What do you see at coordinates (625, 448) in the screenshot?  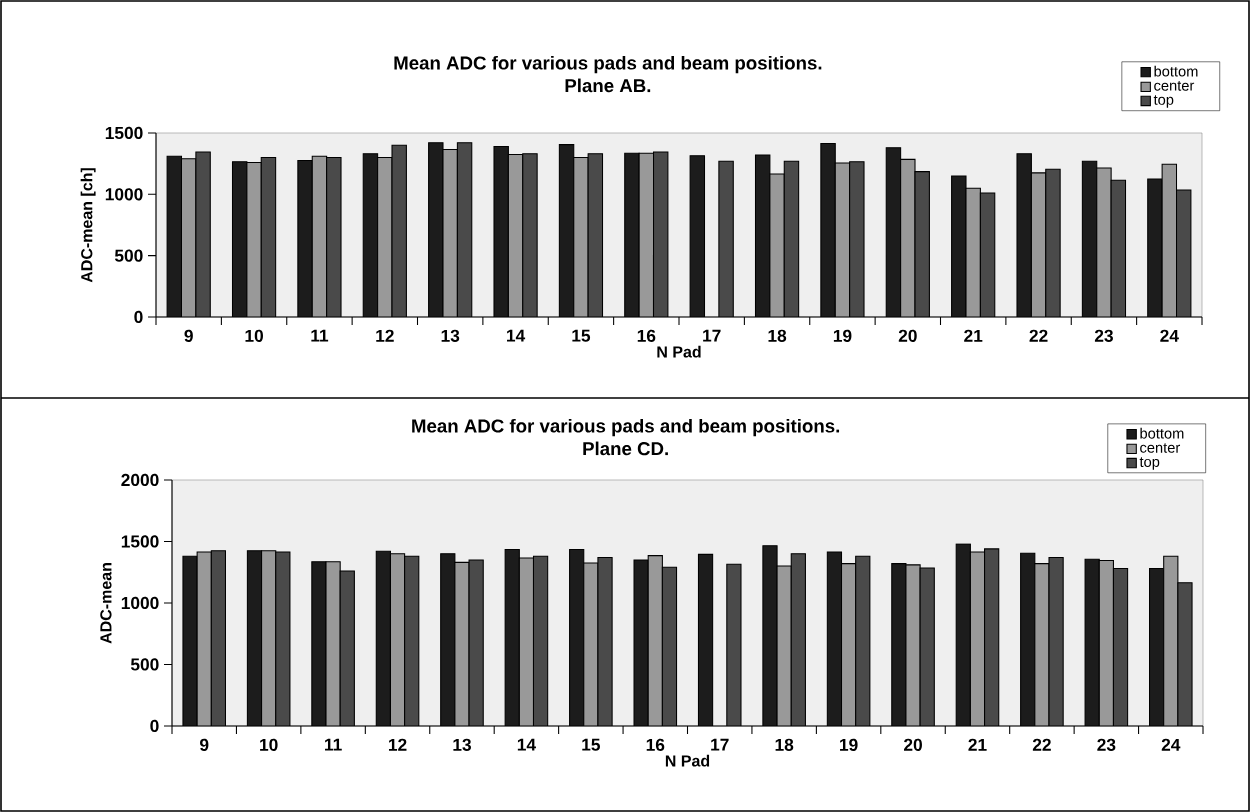 I see `chart-subtitle: Plane CD.` at bounding box center [625, 448].